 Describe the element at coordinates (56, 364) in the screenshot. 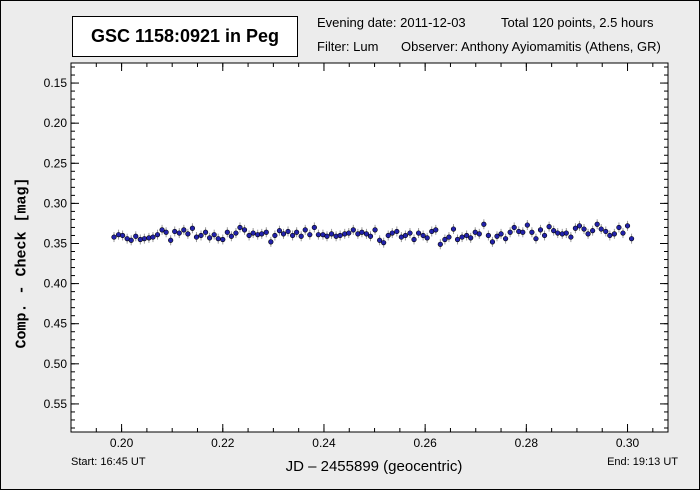

I see `y-tick-label: 0.50` at that location.